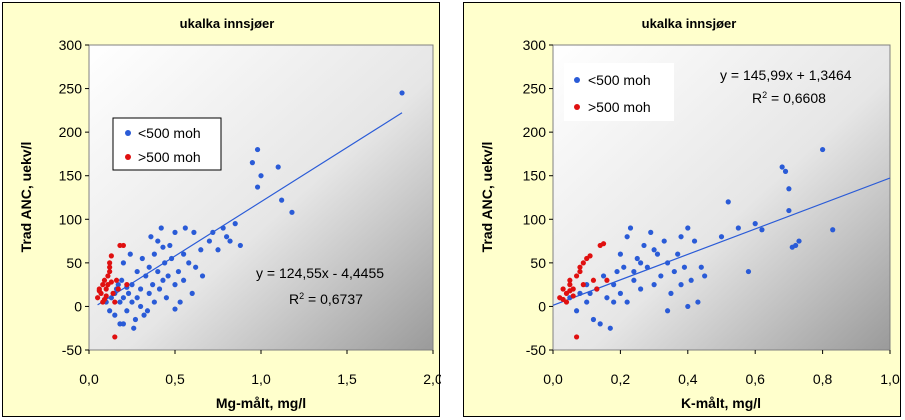  What do you see at coordinates (169, 133) in the screenshot?
I see `legend-label-below-500: <500 moh` at bounding box center [169, 133].